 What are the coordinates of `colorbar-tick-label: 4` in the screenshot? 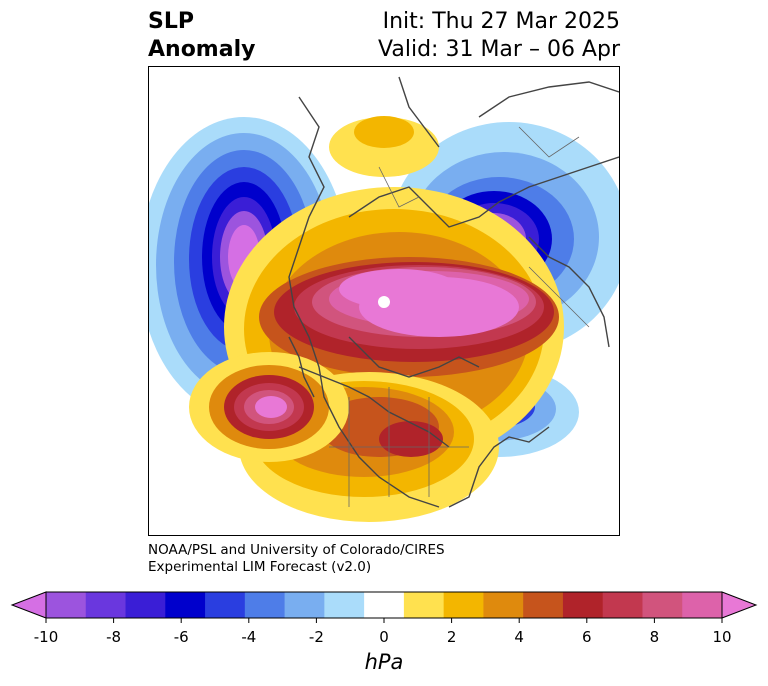 It's located at (519, 637).